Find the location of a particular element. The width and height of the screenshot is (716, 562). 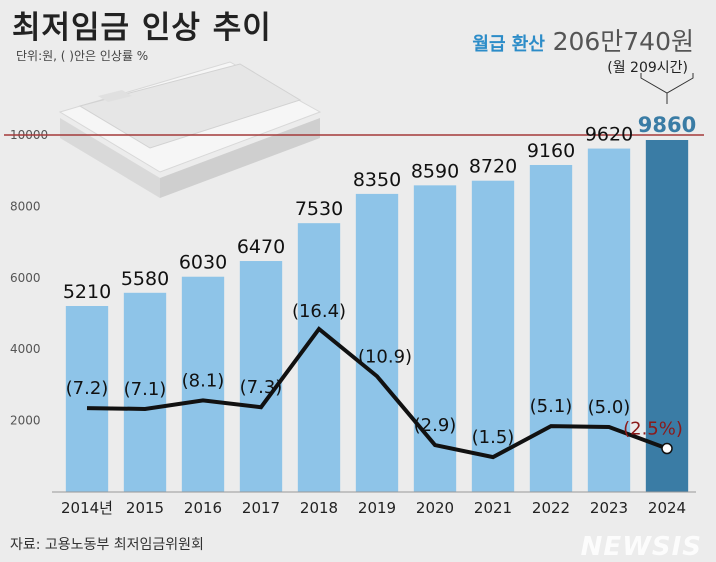

x-tick-label: 2019 is located at coordinates (377, 508).